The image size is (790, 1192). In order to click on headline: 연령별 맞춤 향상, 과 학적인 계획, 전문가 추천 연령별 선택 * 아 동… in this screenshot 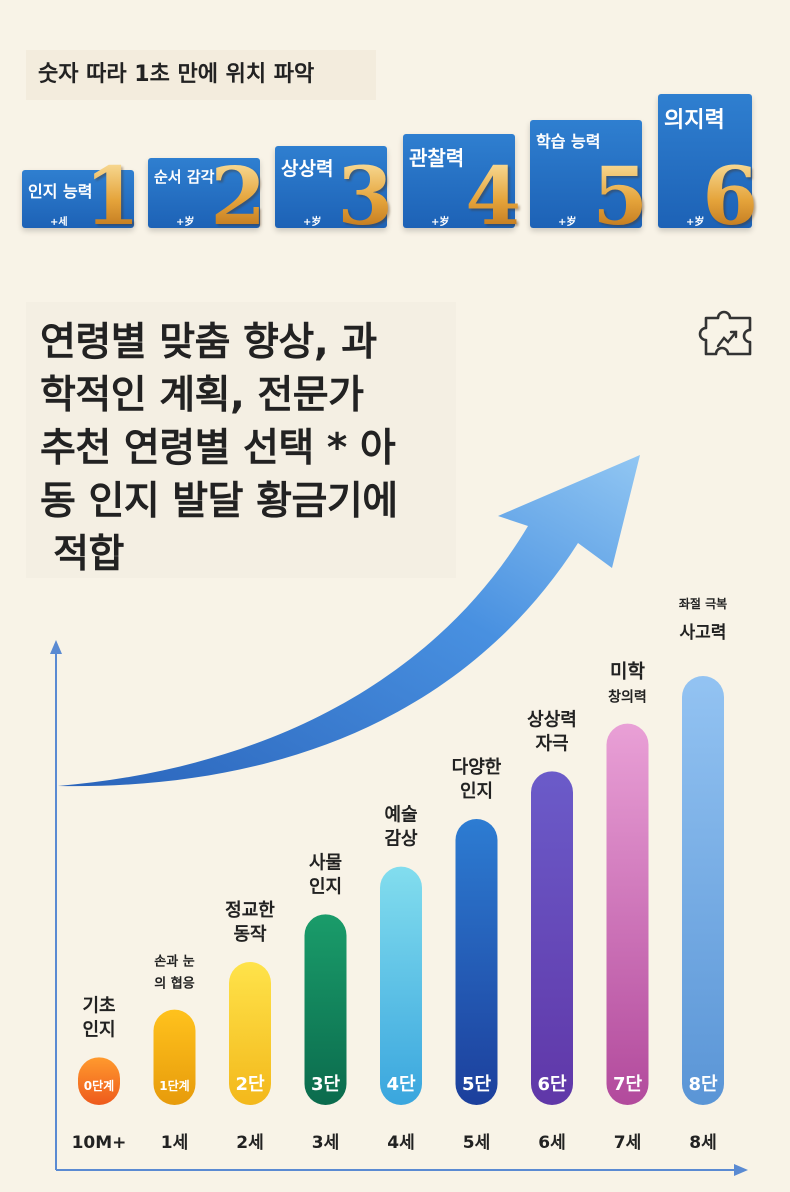, I will do `click(241, 440)`.